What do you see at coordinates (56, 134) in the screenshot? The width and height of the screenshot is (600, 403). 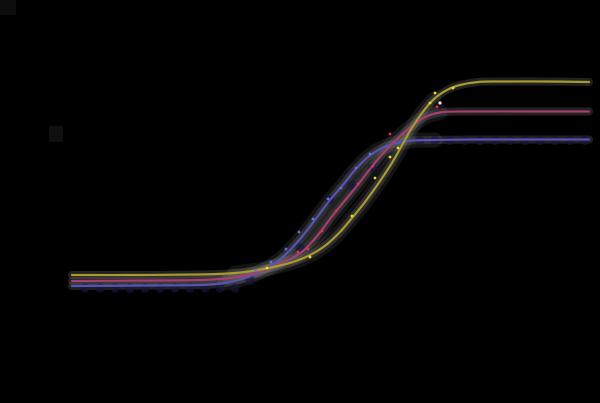 I see `left-artifact` at bounding box center [56, 134].